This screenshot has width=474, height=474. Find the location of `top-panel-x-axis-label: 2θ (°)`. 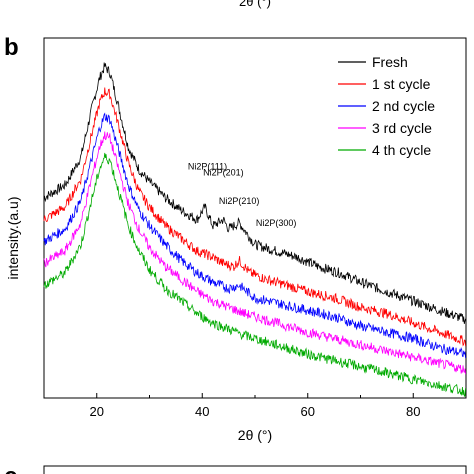

top-panel-x-axis-label: 2θ (°) is located at coordinates (255, 4).